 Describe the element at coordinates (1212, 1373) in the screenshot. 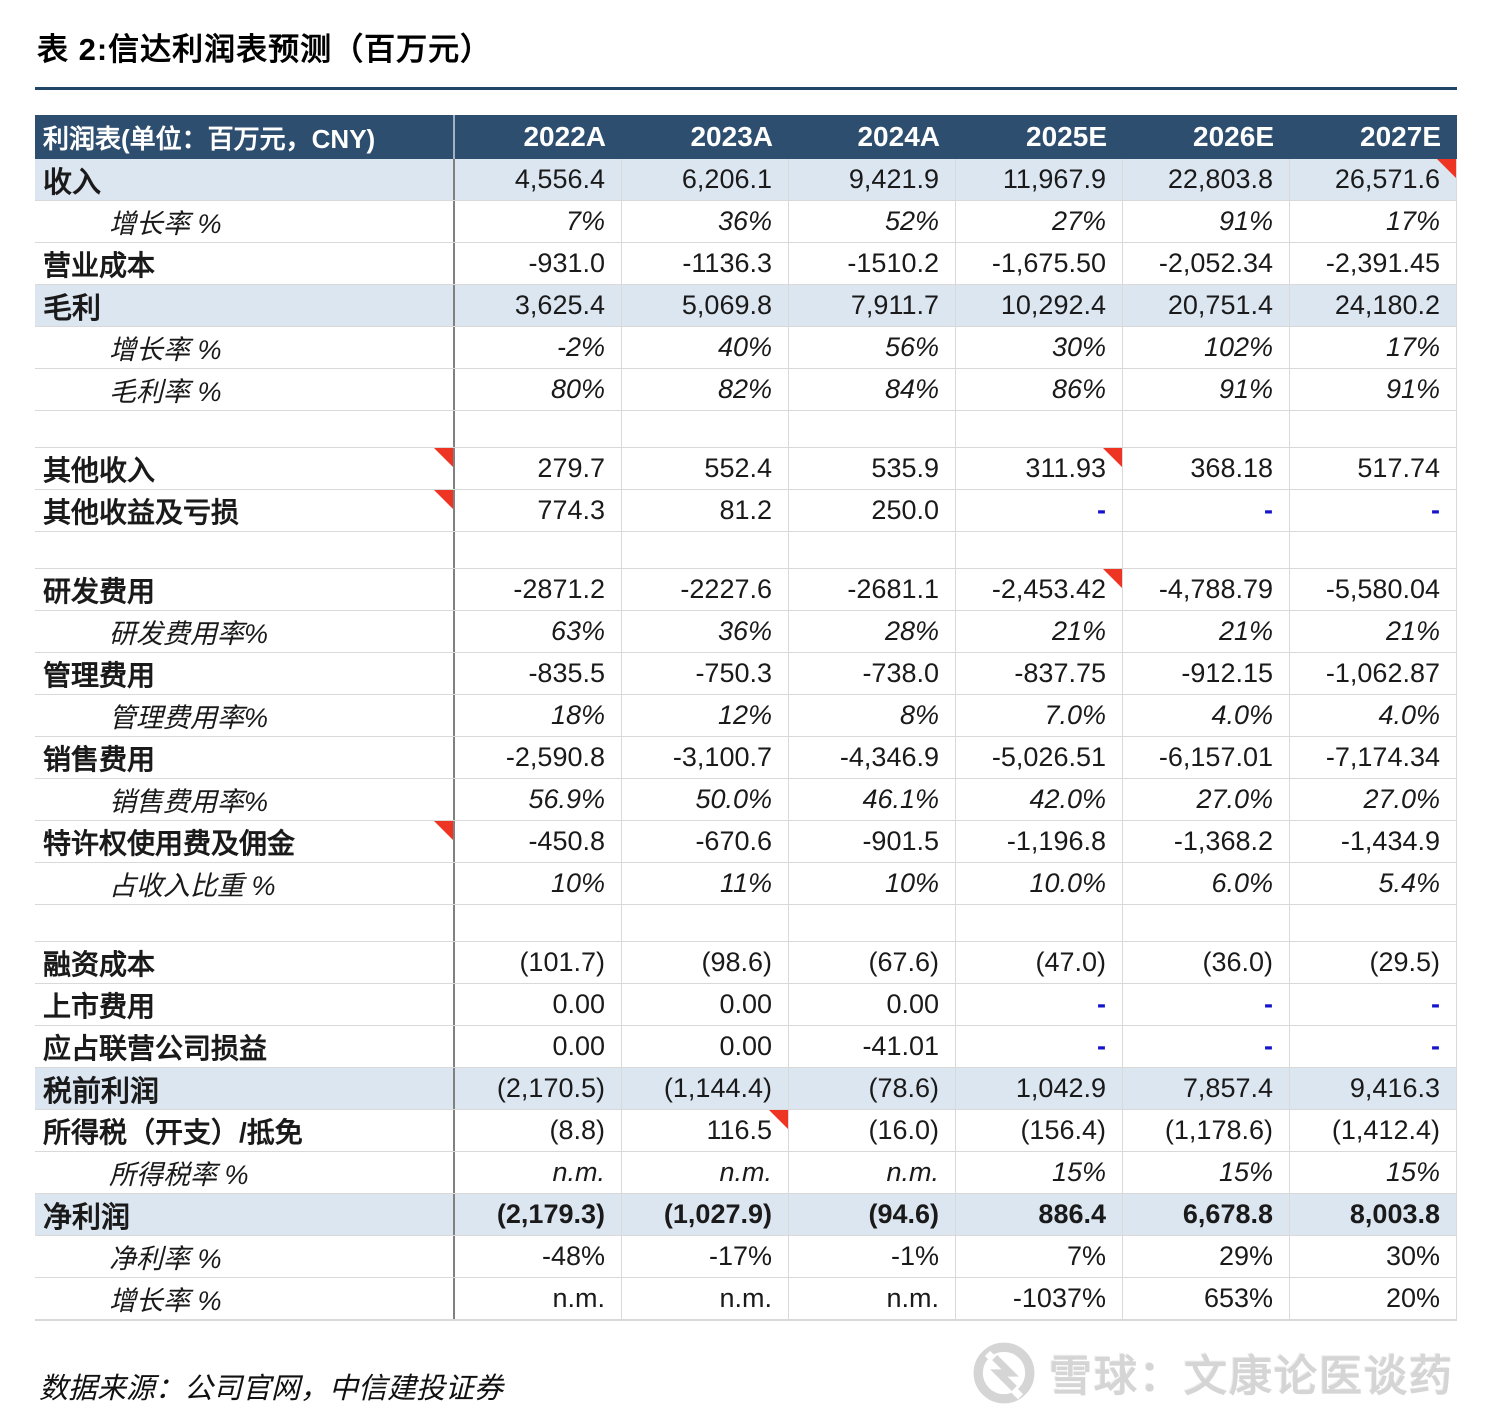

I see `watermark: 雪球：文康论医谈药` at that location.